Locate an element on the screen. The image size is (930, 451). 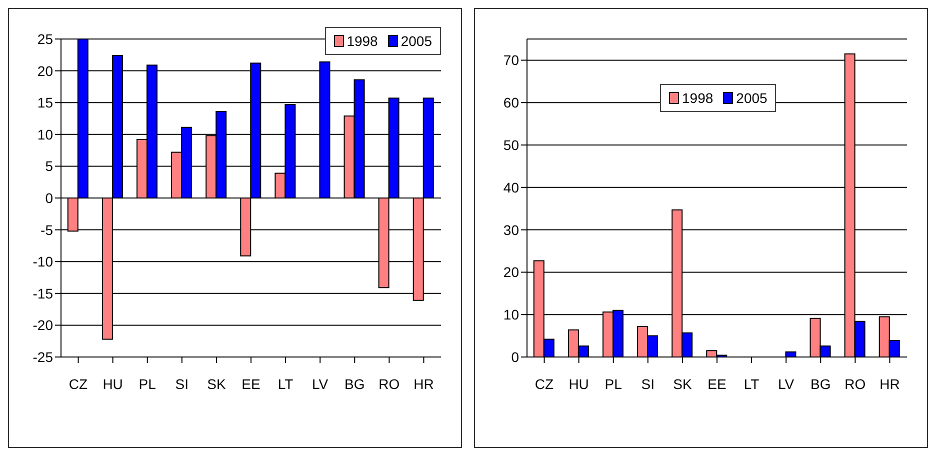
y-tick-label: 70 is located at coordinates (511, 60).